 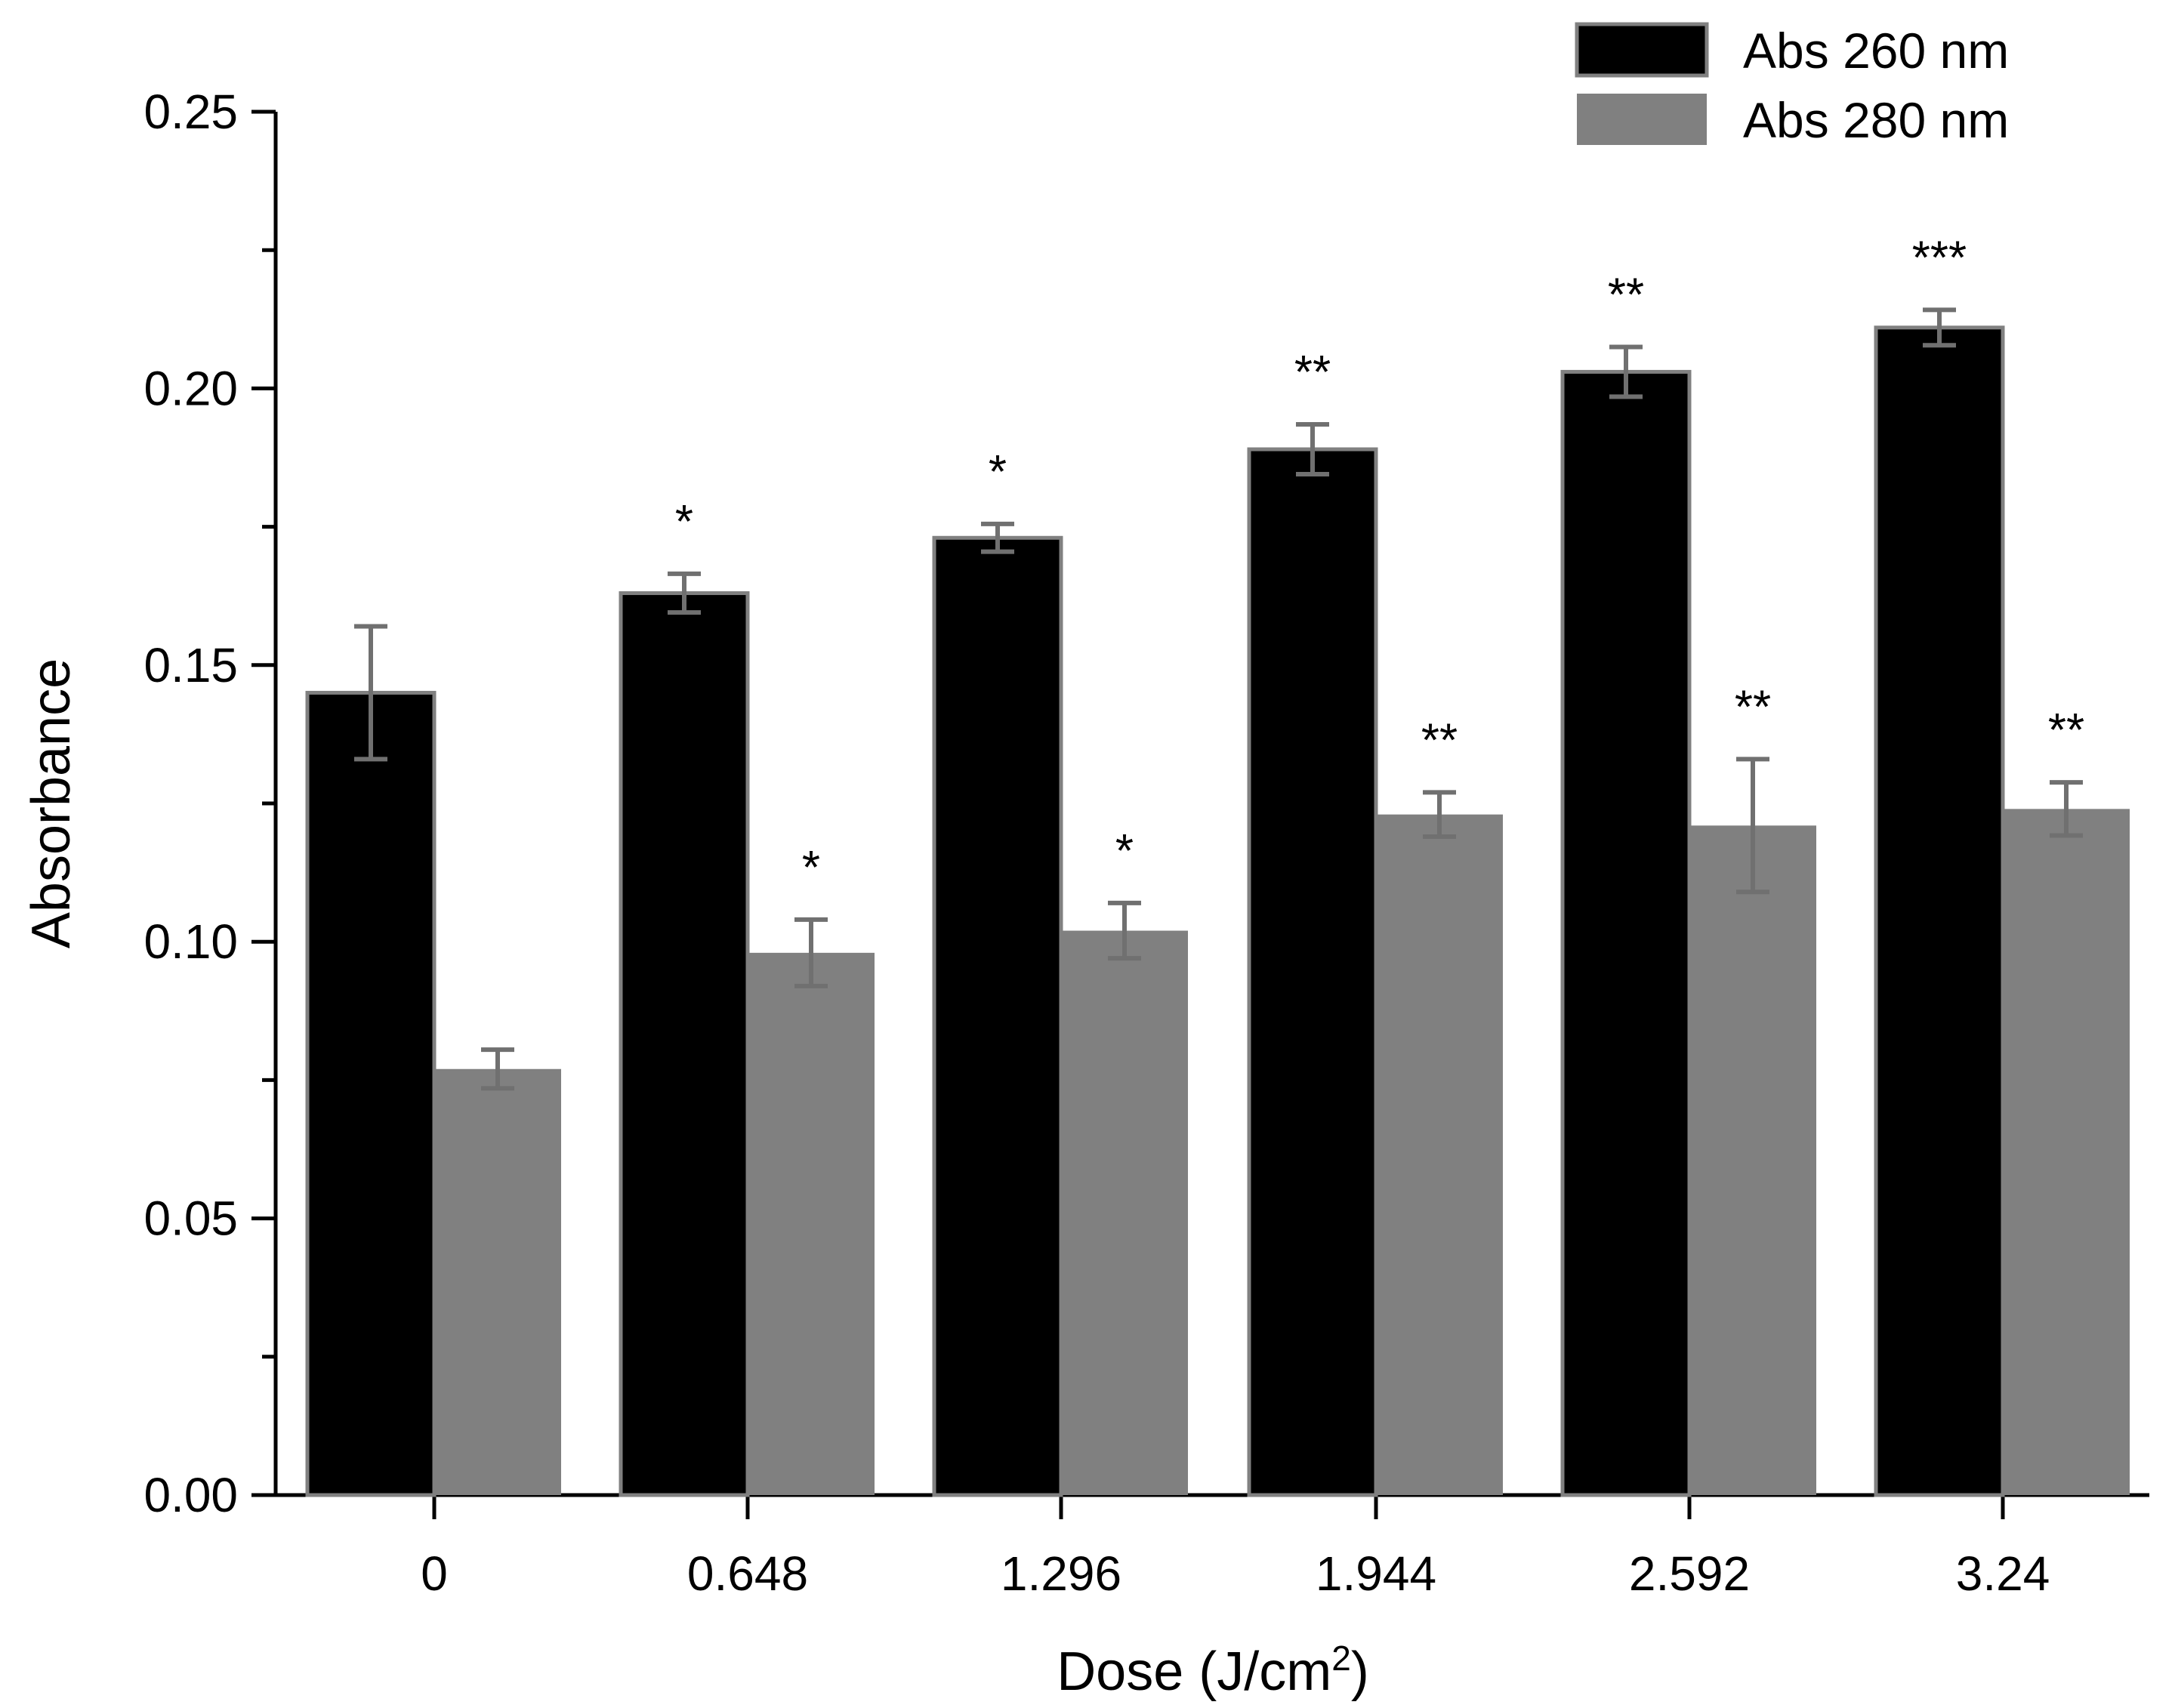 What do you see at coordinates (1876, 51) in the screenshot?
I see `legend-label: Abs 260 nm` at bounding box center [1876, 51].